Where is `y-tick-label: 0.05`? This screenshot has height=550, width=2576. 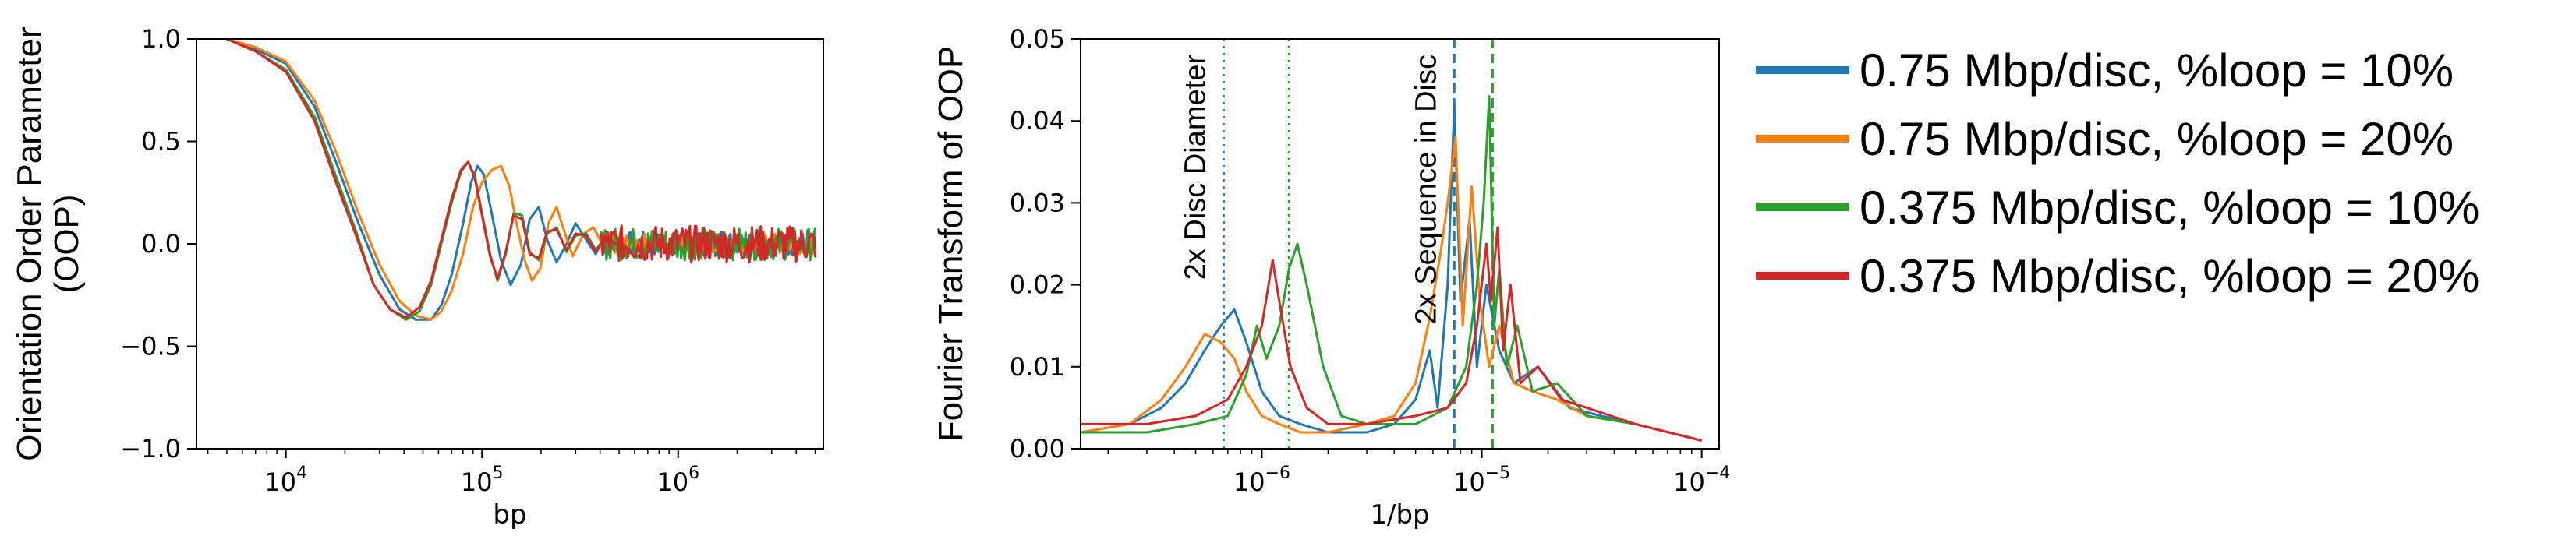 y-tick-label: 0.05 is located at coordinates (1037, 39).